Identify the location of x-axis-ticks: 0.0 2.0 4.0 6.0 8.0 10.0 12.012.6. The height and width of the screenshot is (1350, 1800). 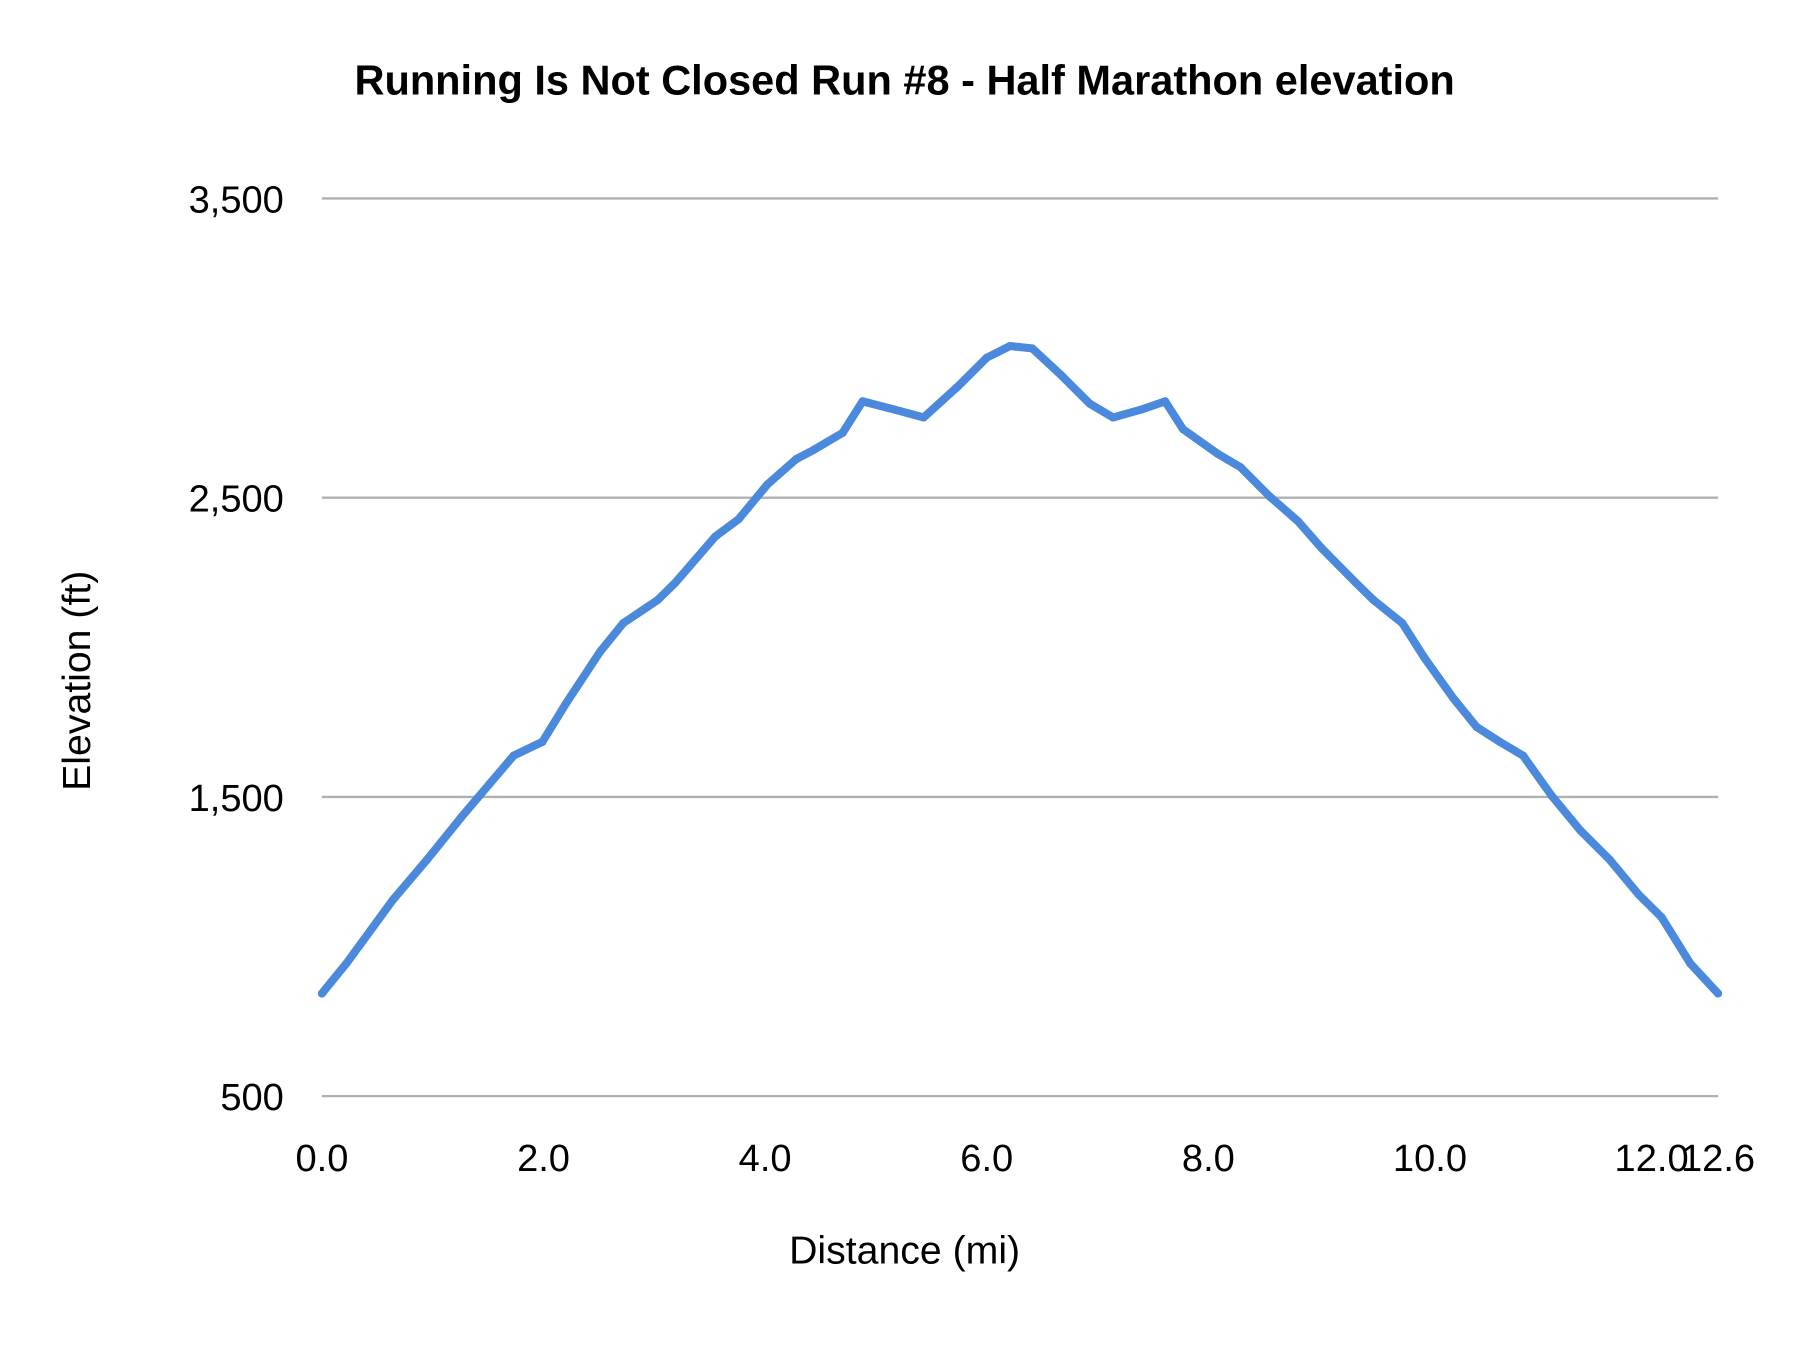
(1025, 1159).